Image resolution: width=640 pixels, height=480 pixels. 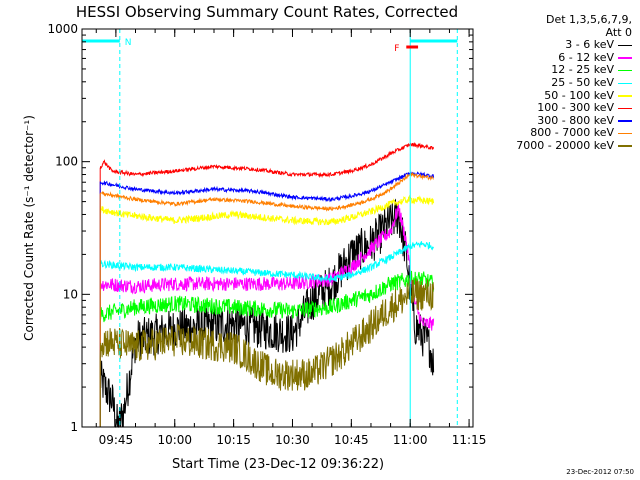 What do you see at coordinates (351, 440) in the screenshot?
I see `x-tick-label: 10:45` at bounding box center [351, 440].